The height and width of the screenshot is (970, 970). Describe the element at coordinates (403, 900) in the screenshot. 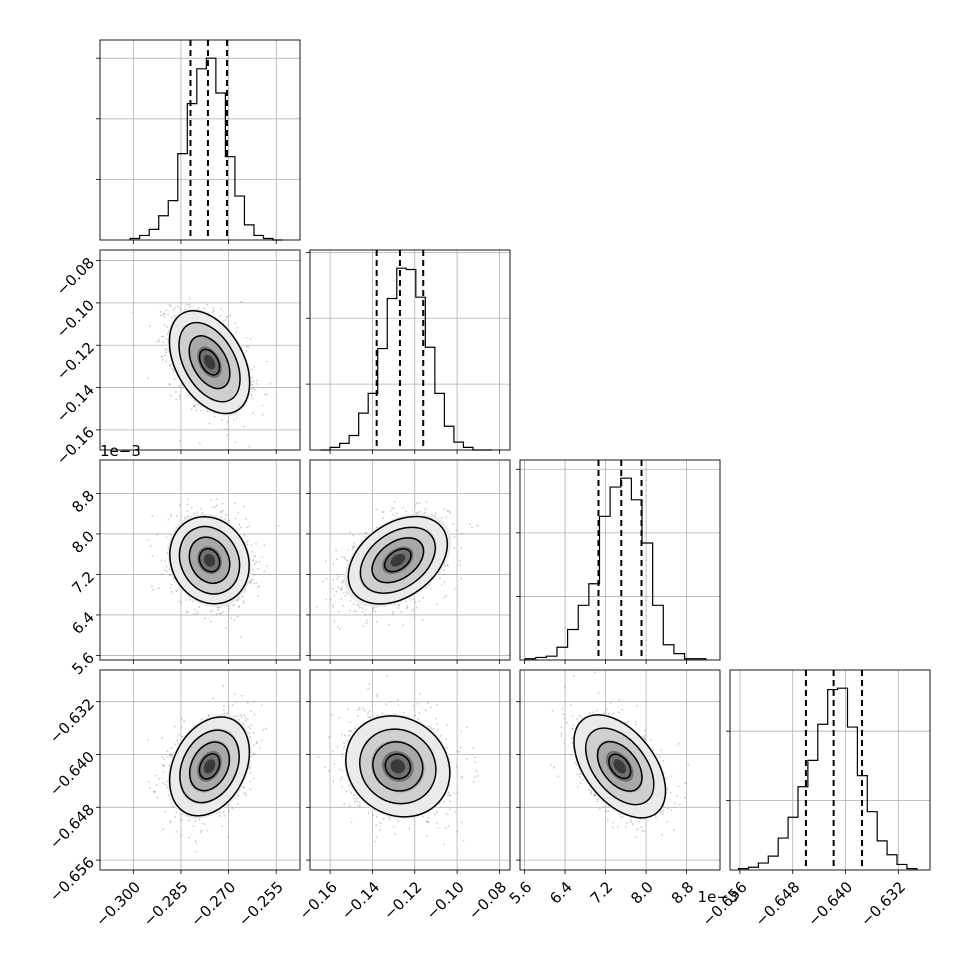

I see `x-axis-1: −0.16−0.14−0.12−0.10−0.08` at that location.